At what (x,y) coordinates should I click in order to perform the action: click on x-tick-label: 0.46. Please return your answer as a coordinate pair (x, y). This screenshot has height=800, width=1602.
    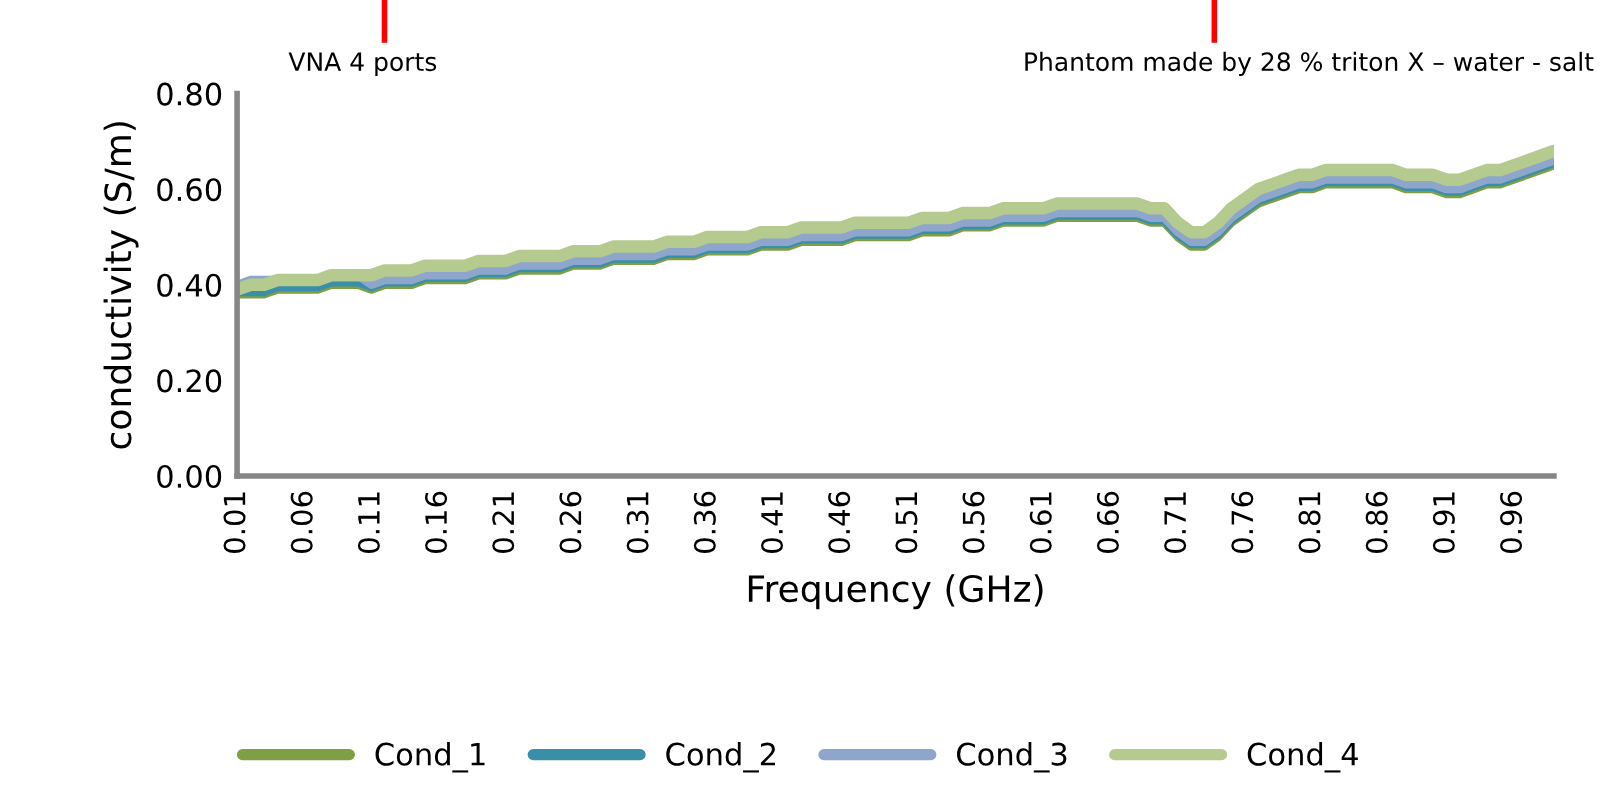
    Looking at the image, I should click on (839, 522).